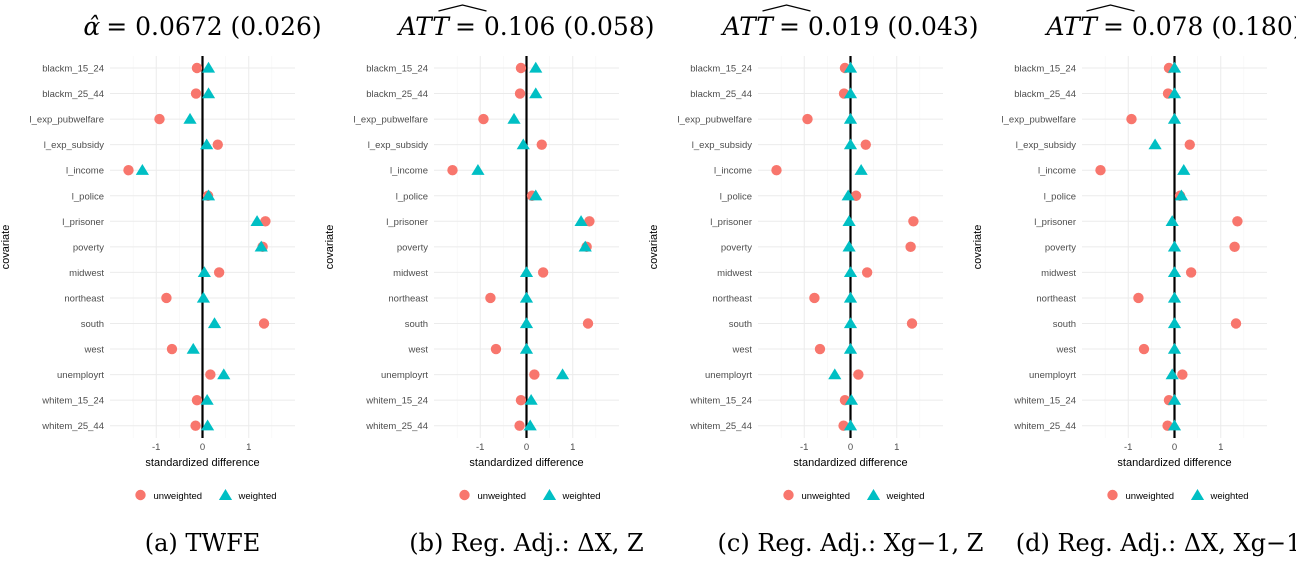  I want to click on panel-title: ATT = 0.106 (0.058), so click(525, 26).